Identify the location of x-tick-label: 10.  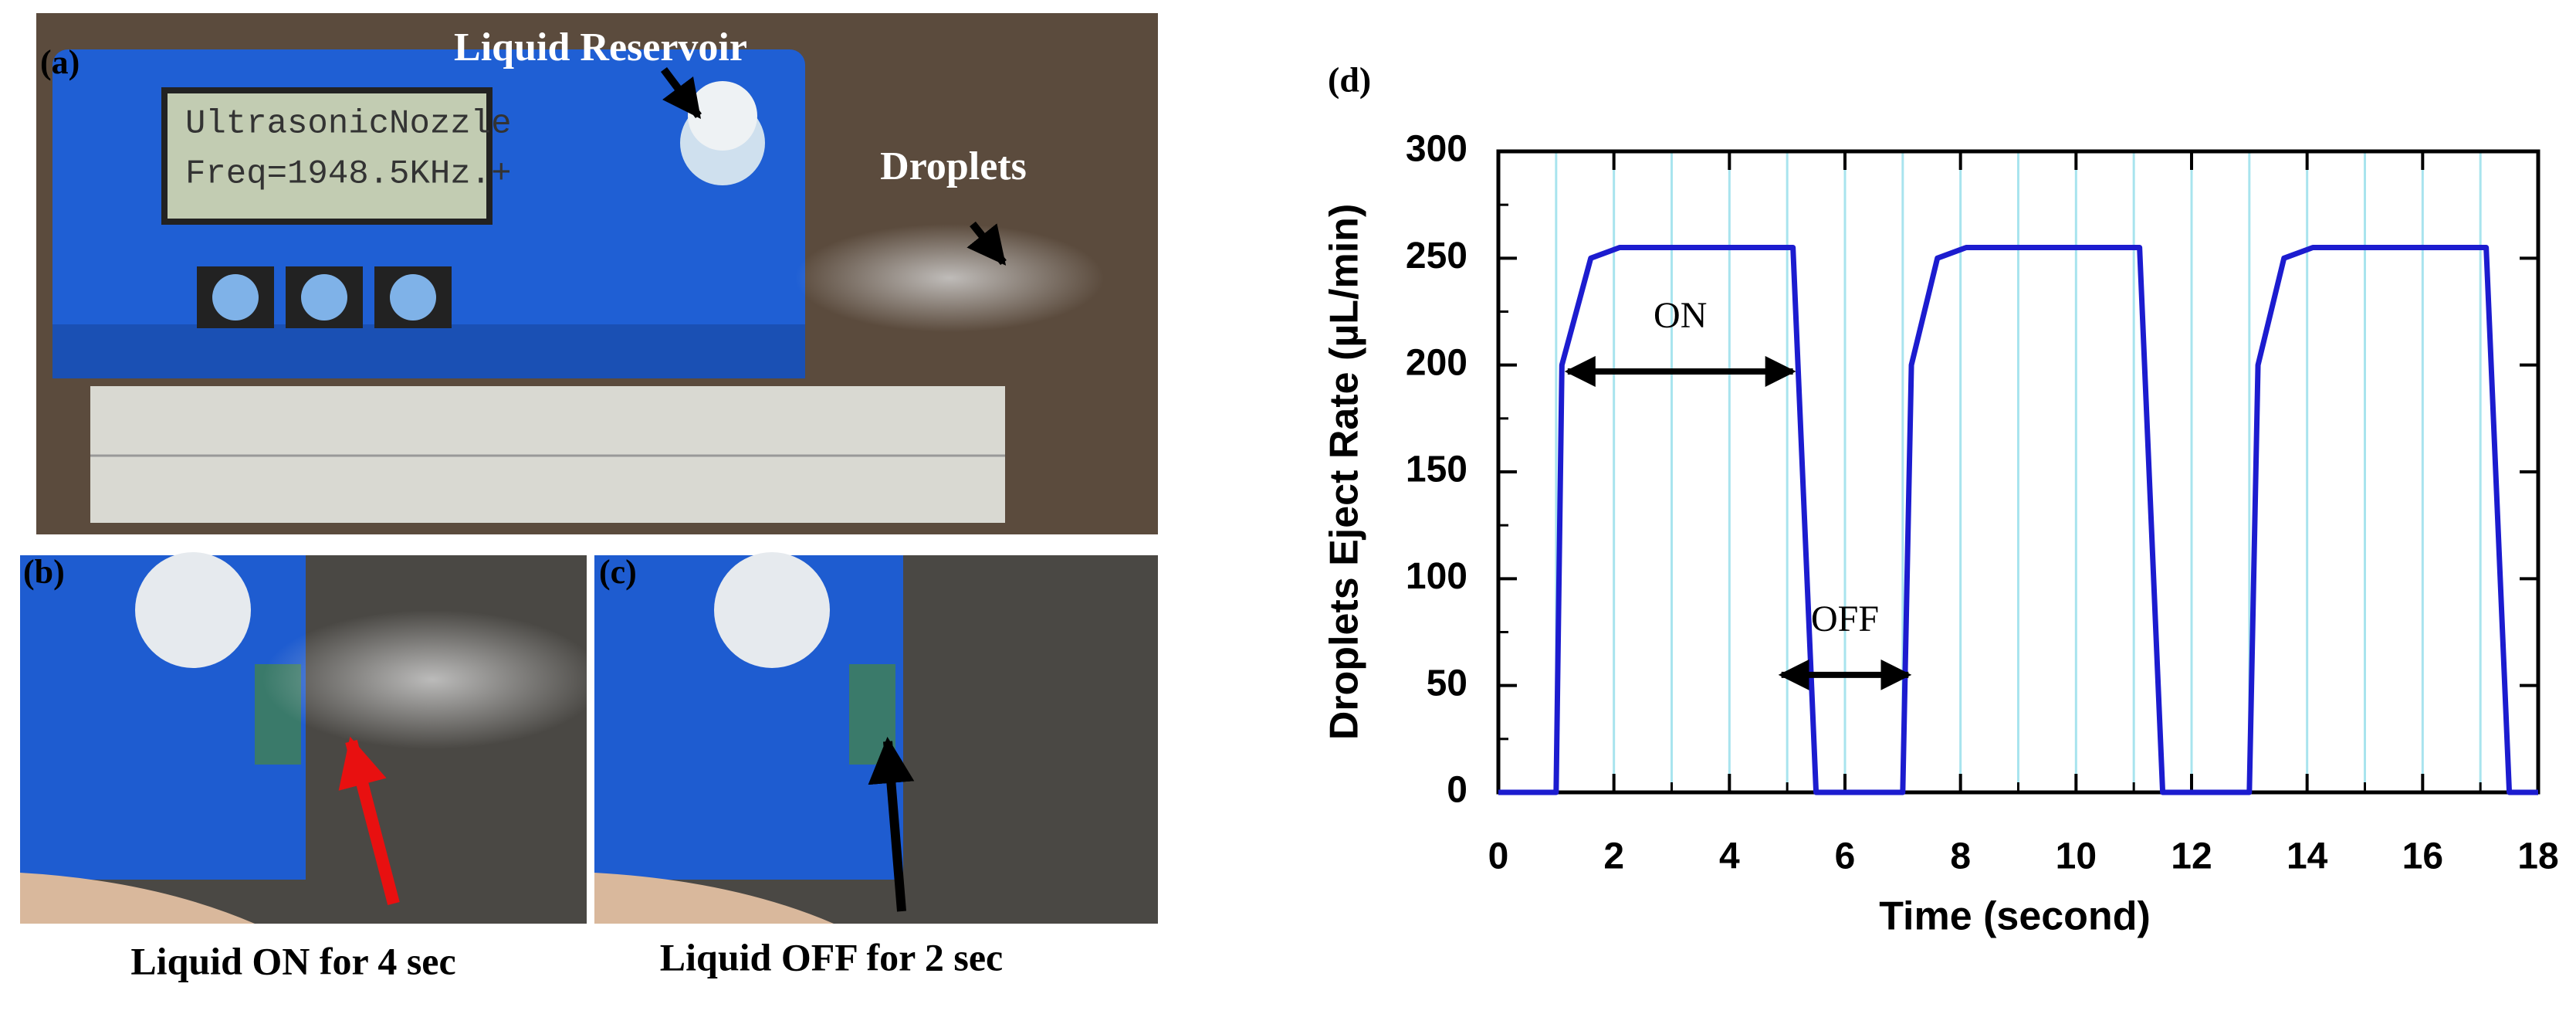
(2076, 857).